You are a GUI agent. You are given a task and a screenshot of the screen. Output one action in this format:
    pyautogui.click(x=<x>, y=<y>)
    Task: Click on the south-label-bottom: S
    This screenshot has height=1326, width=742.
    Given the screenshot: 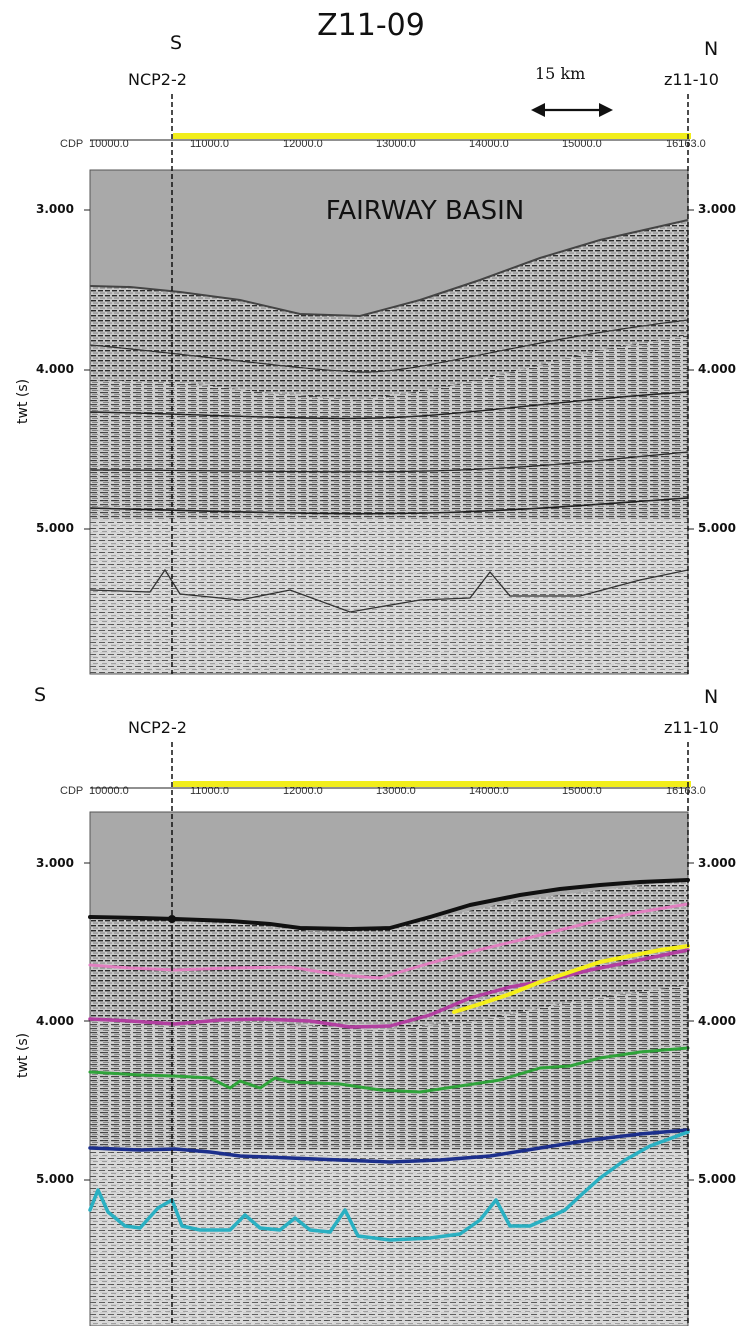 What is the action you would take?
    pyautogui.click(x=40, y=695)
    